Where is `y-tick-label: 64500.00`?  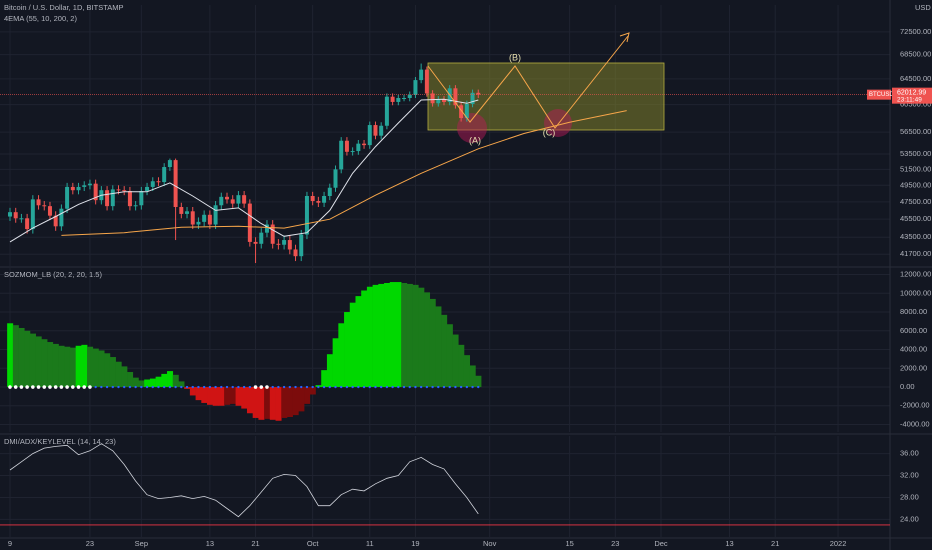 y-tick-label: 64500.00 is located at coordinates (915, 78).